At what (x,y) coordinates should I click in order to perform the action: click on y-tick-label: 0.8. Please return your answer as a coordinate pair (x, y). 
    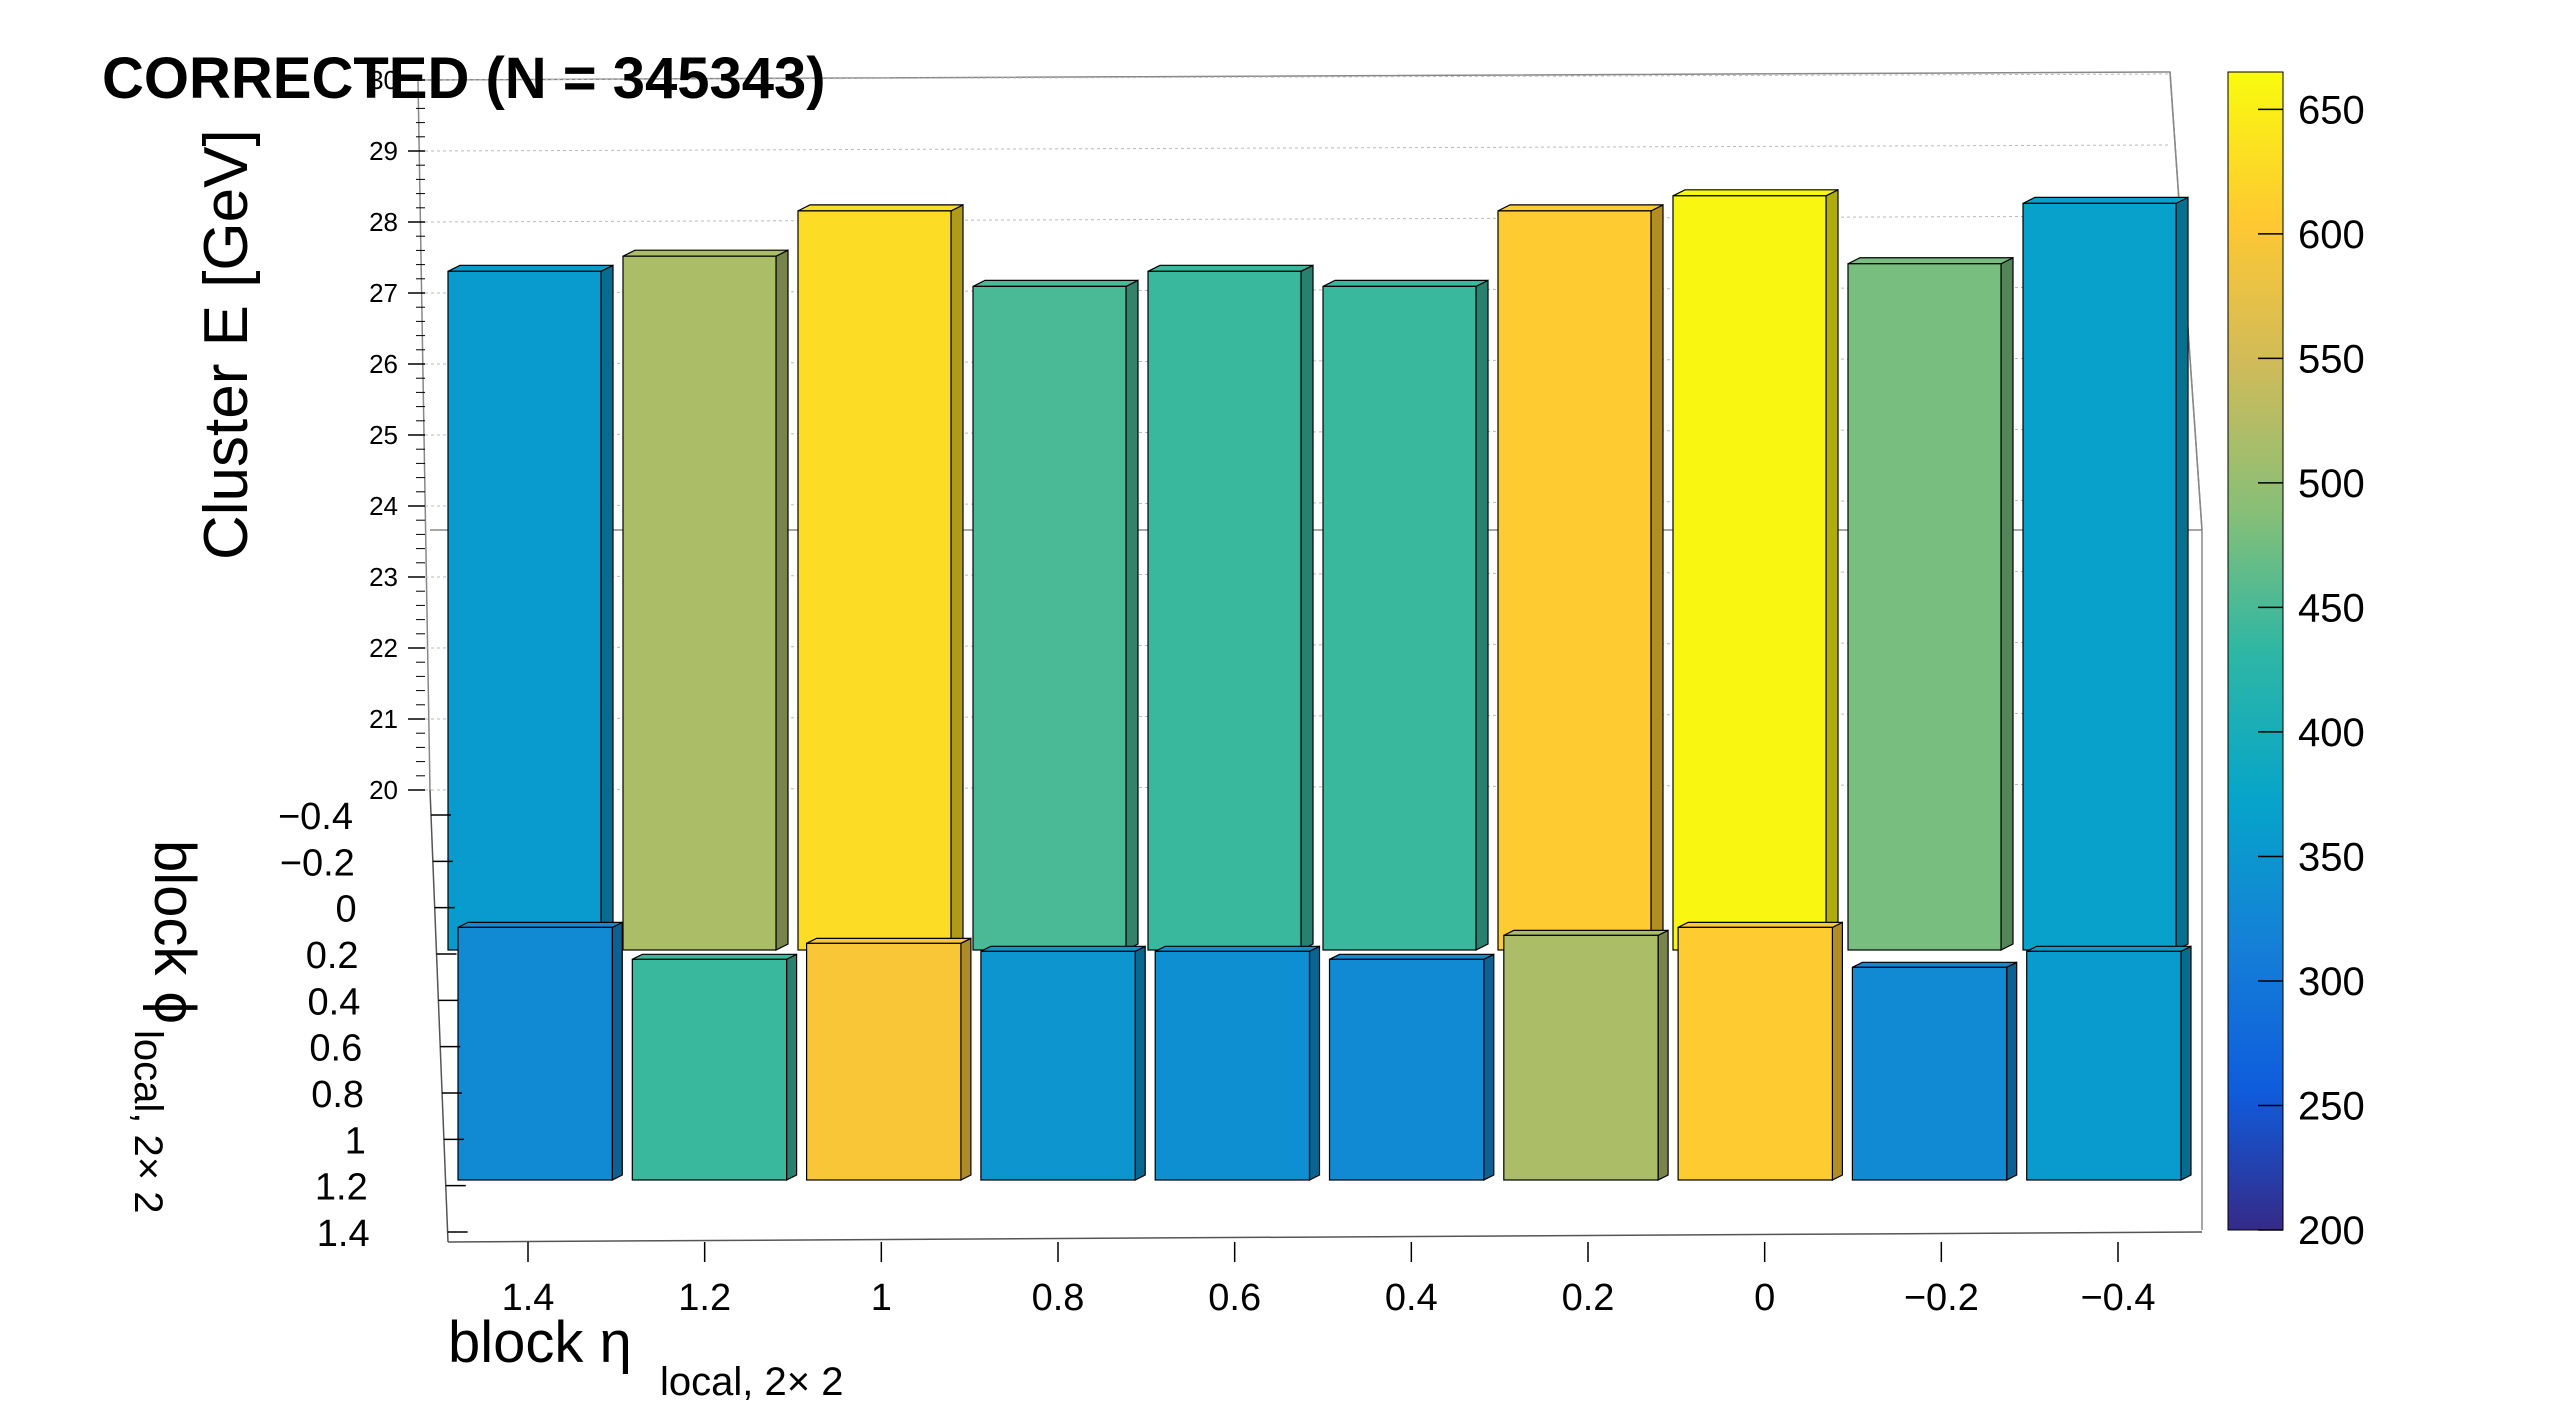
    Looking at the image, I should click on (337, 1095).